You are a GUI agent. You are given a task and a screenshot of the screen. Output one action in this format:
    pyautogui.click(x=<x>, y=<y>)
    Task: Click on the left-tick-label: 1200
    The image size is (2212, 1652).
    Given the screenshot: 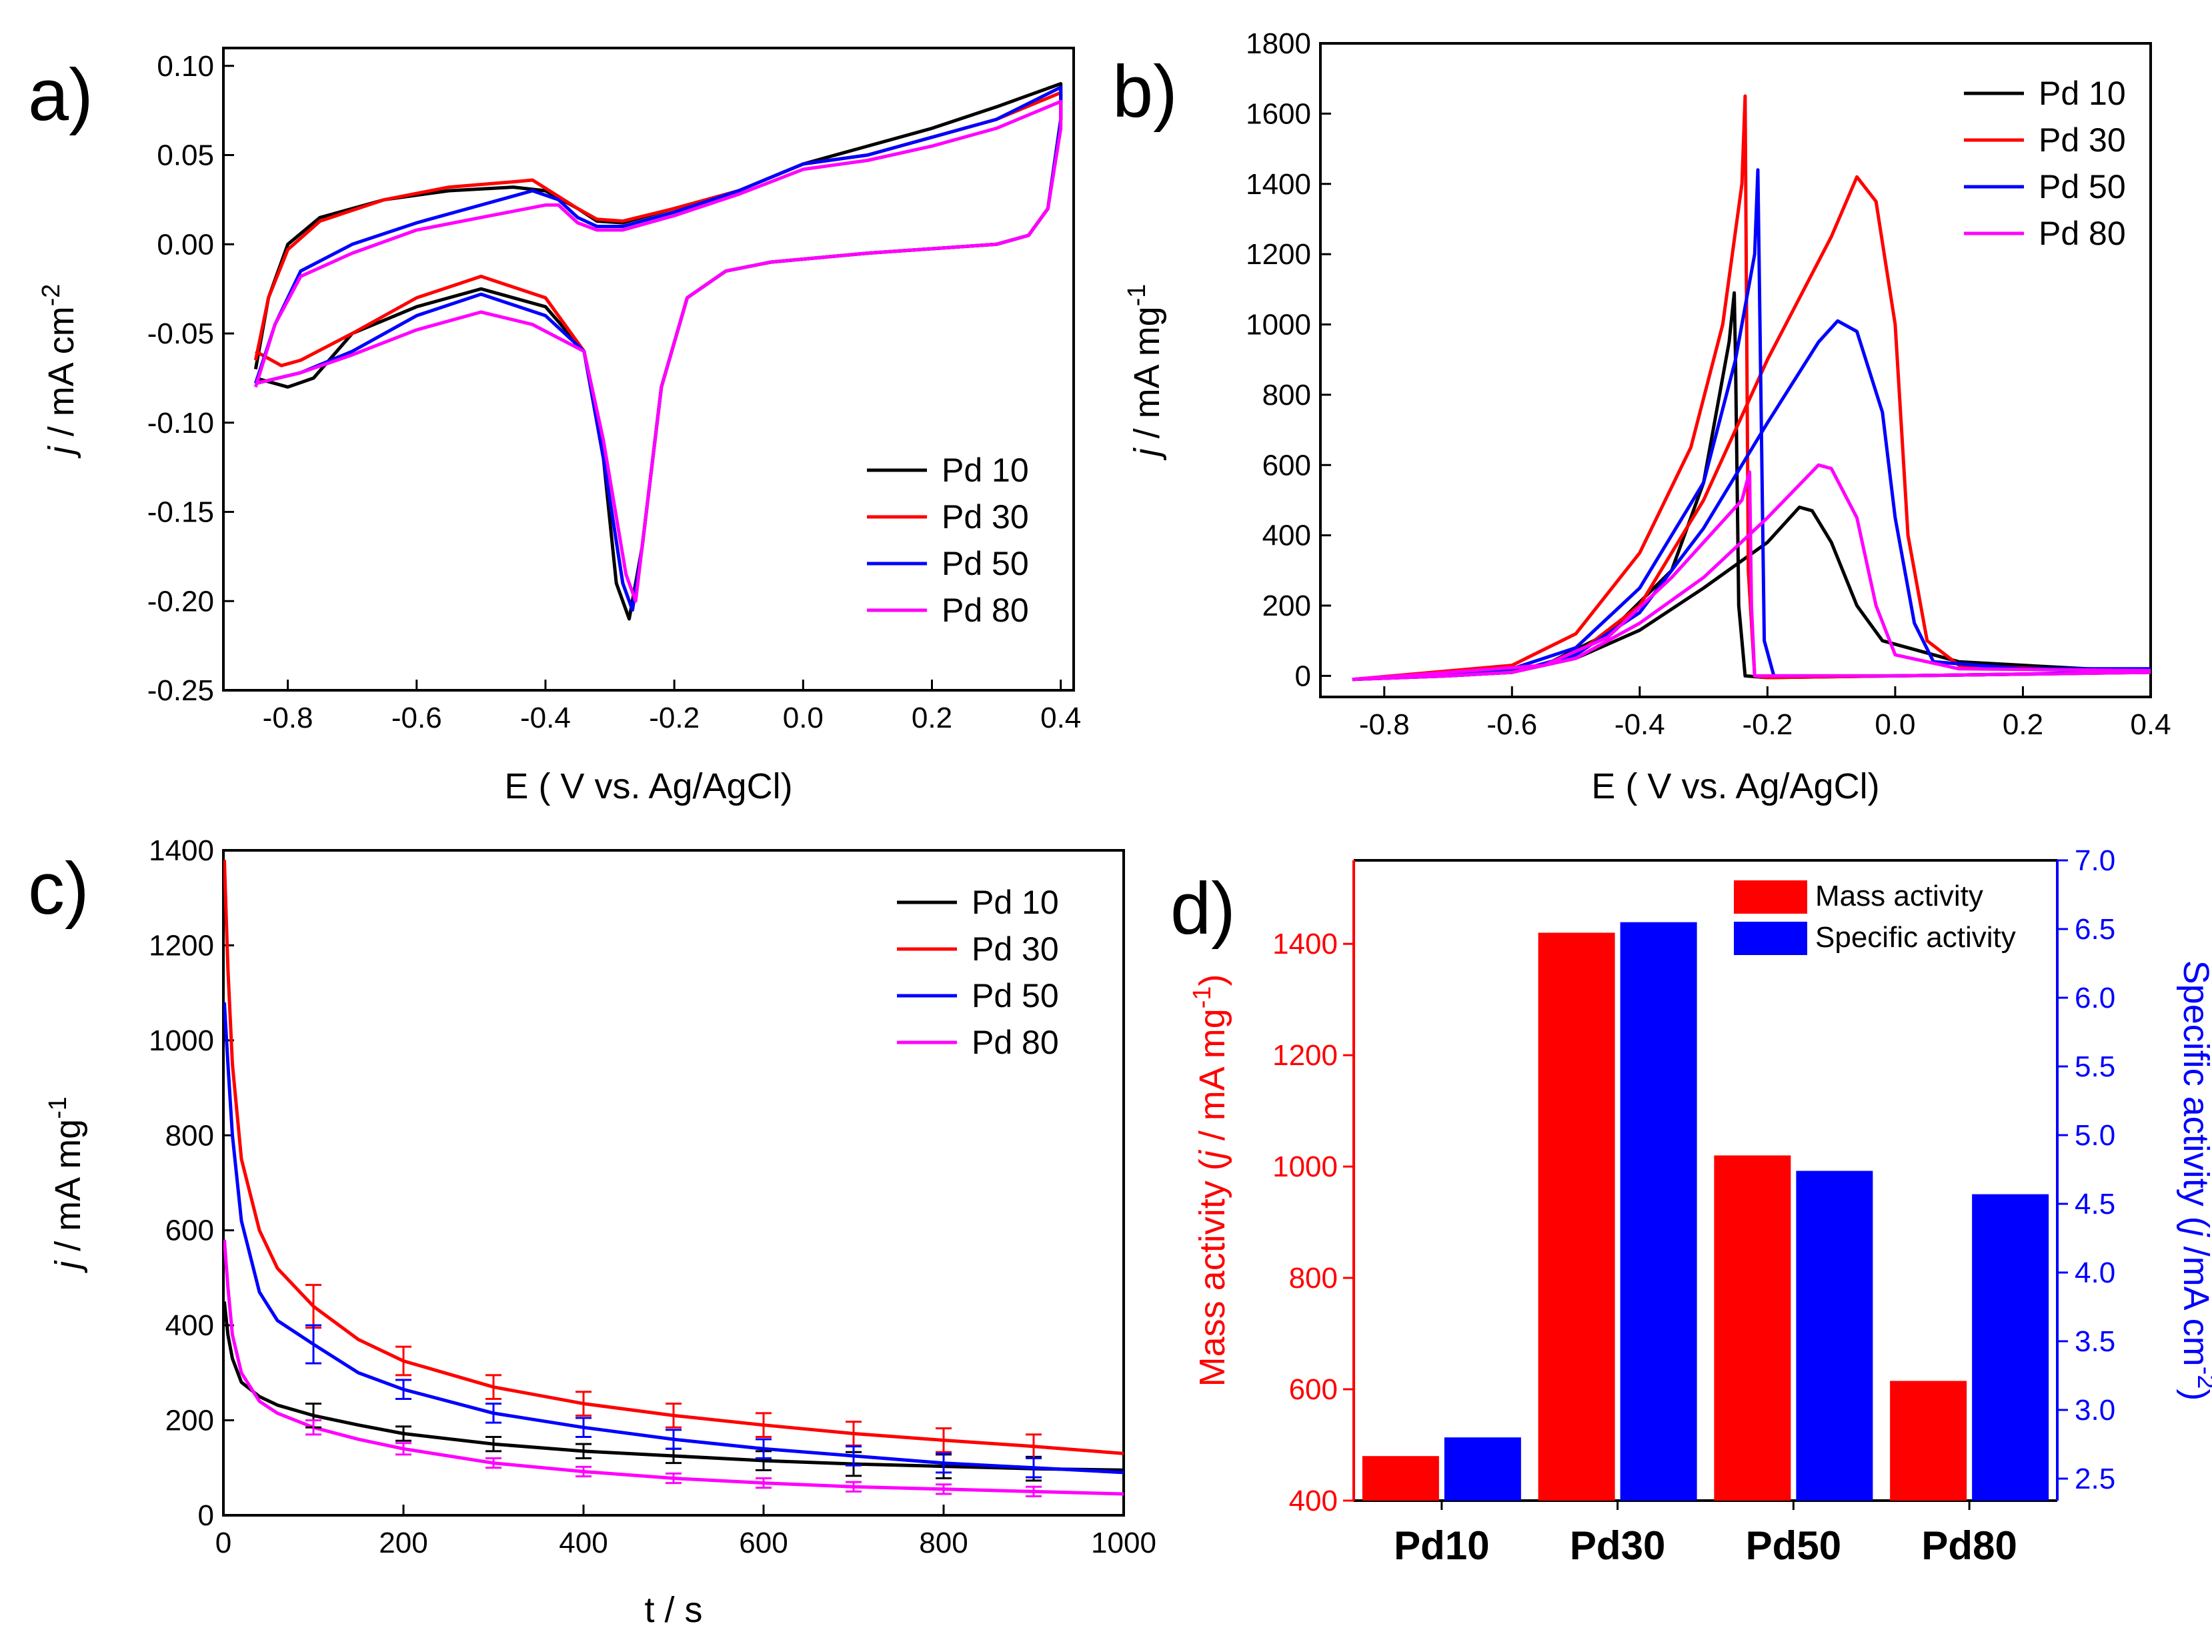 What is the action you would take?
    pyautogui.click(x=1305, y=1055)
    